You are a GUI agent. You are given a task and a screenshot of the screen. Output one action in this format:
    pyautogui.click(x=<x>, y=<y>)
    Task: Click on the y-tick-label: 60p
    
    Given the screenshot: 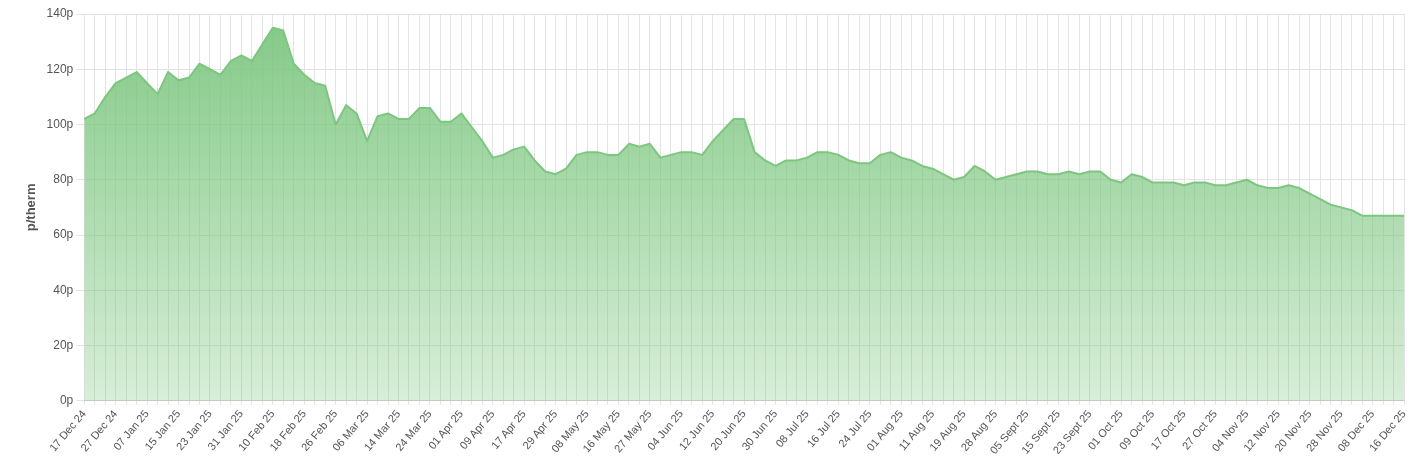 What is the action you would take?
    pyautogui.click(x=63, y=234)
    